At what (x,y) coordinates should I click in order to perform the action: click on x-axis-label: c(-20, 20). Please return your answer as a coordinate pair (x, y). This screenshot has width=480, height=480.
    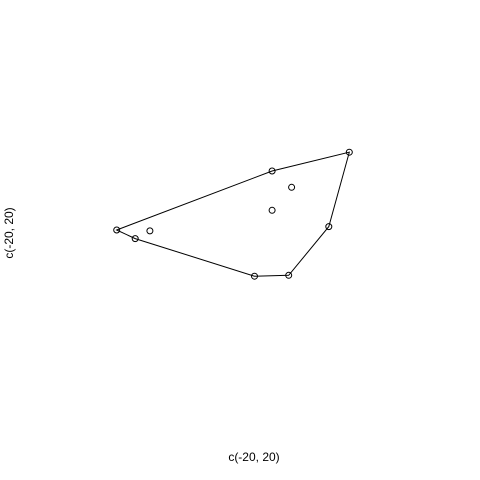
    Looking at the image, I should click on (253, 457).